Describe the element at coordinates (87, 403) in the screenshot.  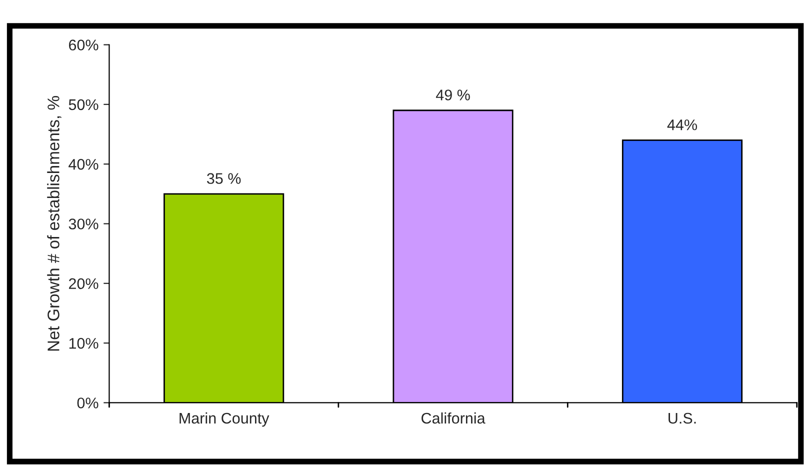
I see `y-tick-label: 0%` at that location.